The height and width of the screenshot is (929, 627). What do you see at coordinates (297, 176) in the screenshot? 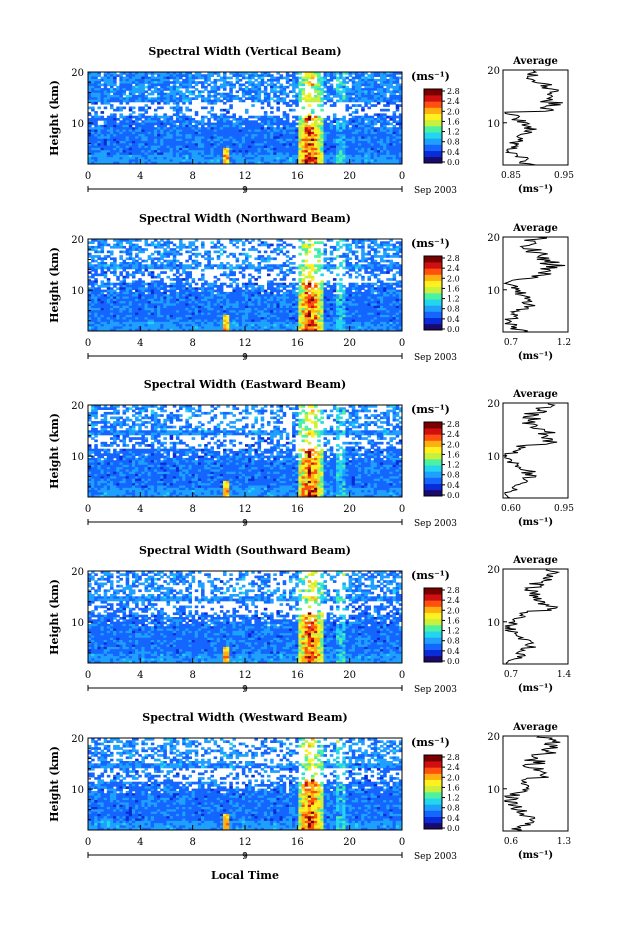
I see `x-tick-label: 16` at bounding box center [297, 176].